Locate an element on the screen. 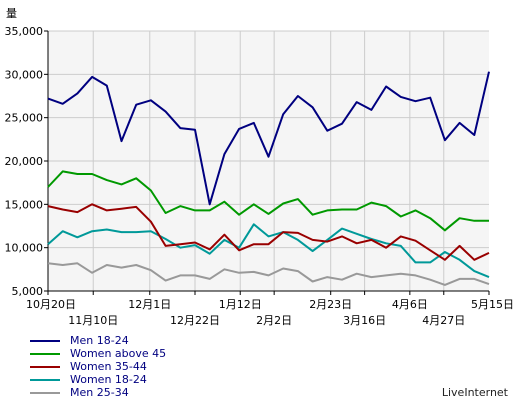 This screenshot has width=520, height=405. y-tick-label: 5,000 is located at coordinates (28, 291).